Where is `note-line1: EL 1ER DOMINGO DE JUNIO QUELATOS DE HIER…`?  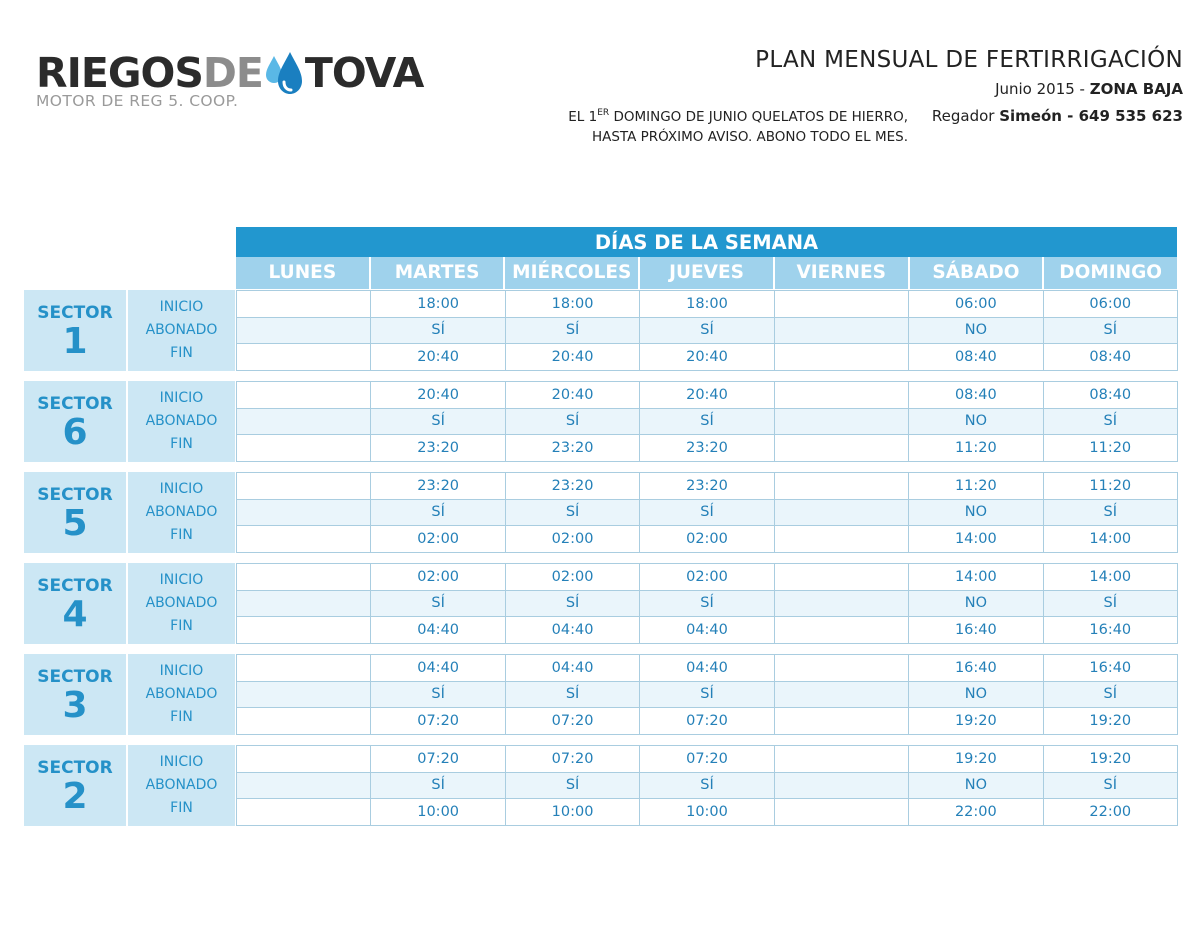
note-line1: EL 1ER DOMINGO DE JUNIO QUELATOS DE HIER… is located at coordinates (738, 117).